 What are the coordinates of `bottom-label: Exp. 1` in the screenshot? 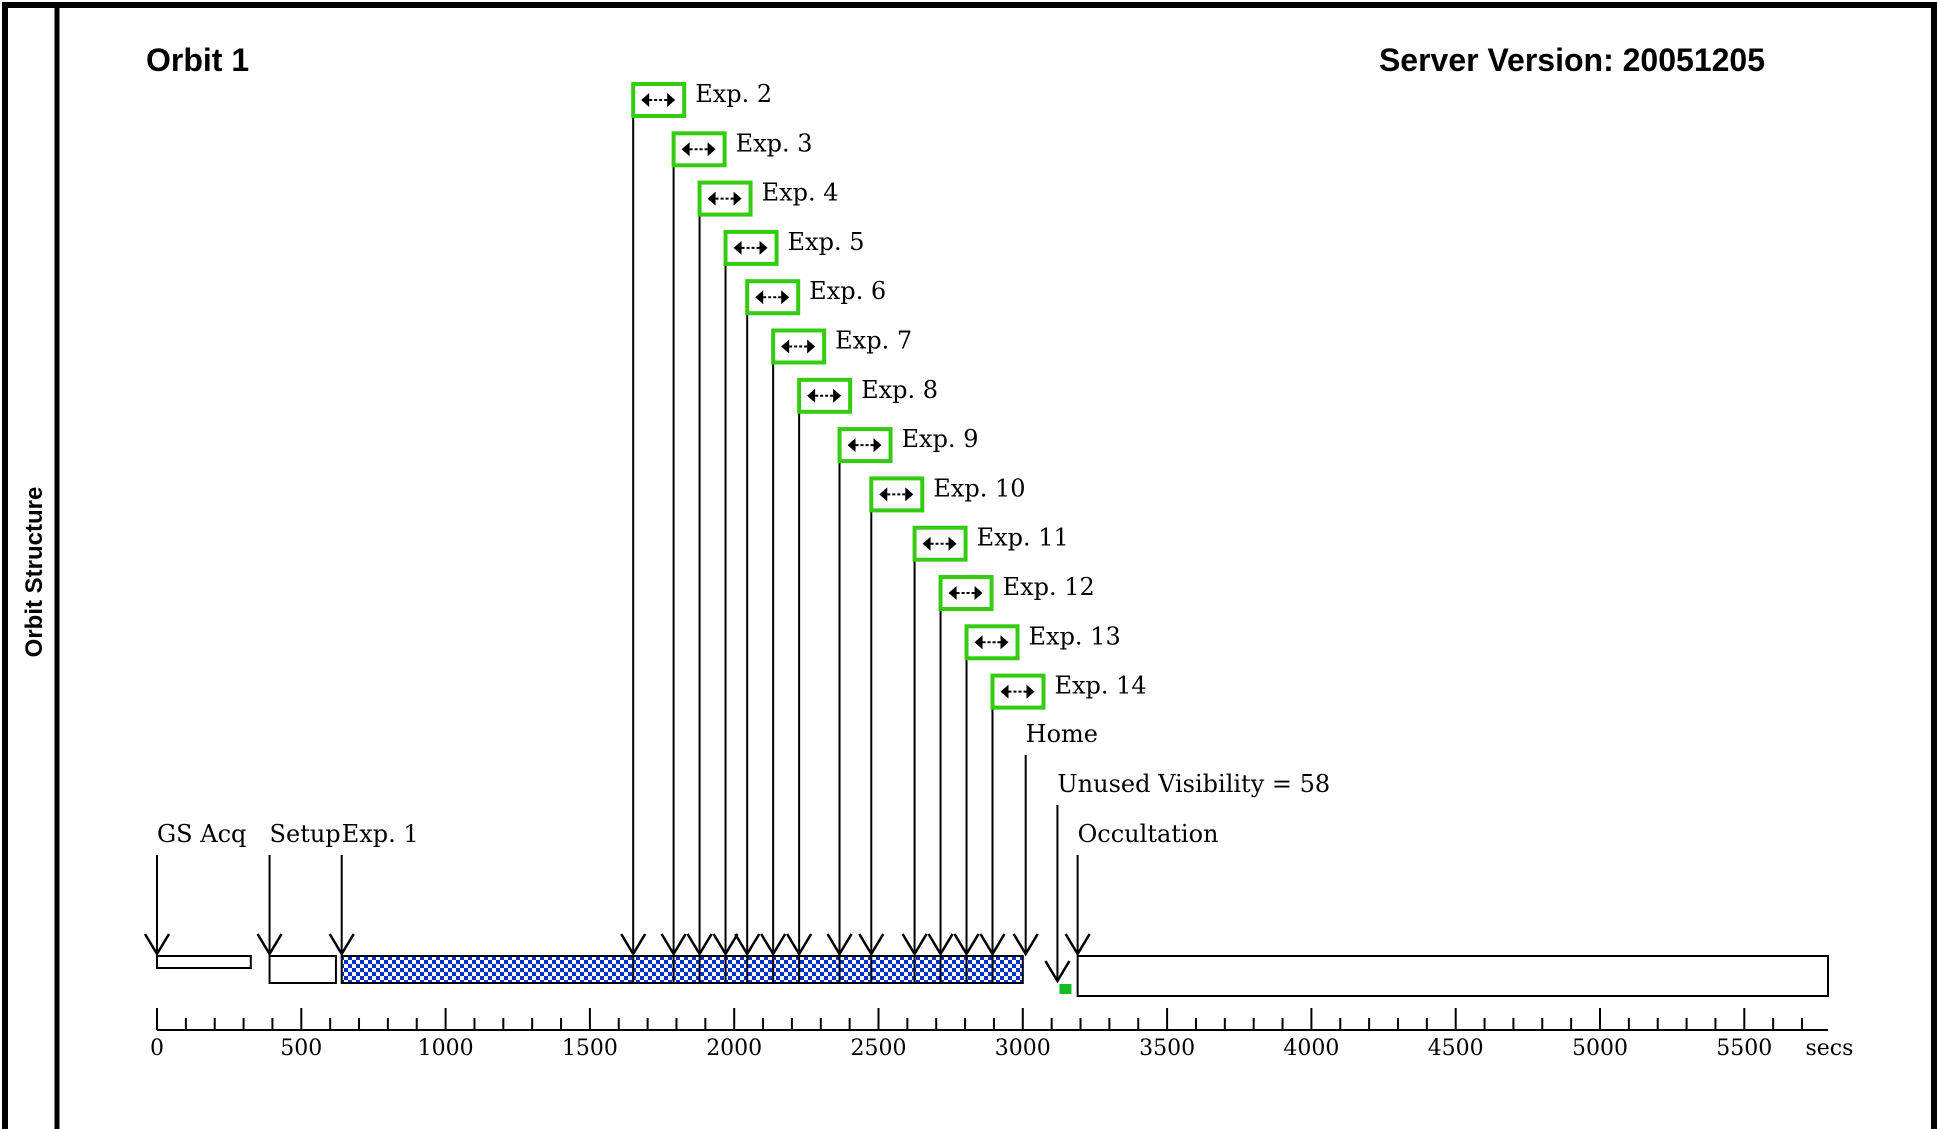 It's located at (380, 834).